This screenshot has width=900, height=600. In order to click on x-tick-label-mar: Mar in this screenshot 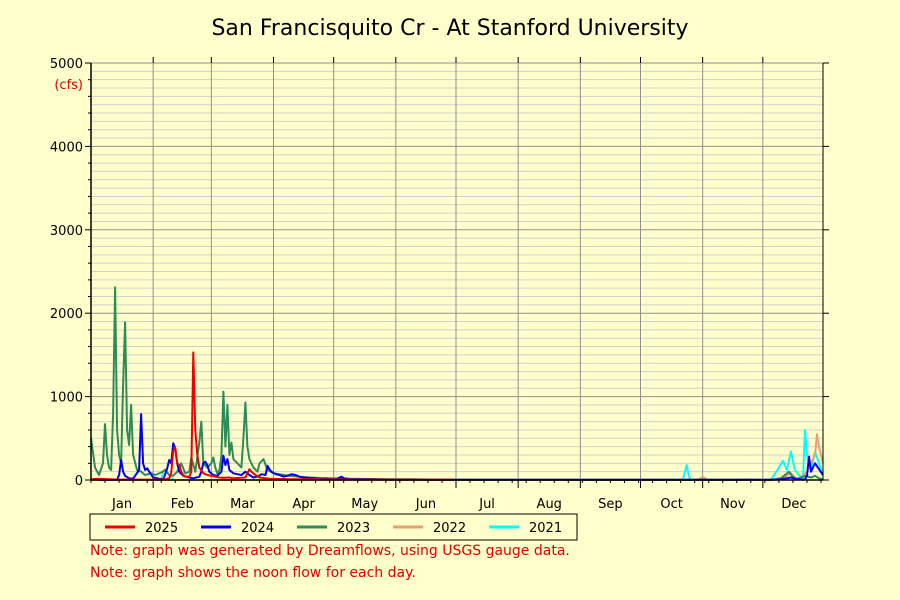, I will do `click(242, 504)`.